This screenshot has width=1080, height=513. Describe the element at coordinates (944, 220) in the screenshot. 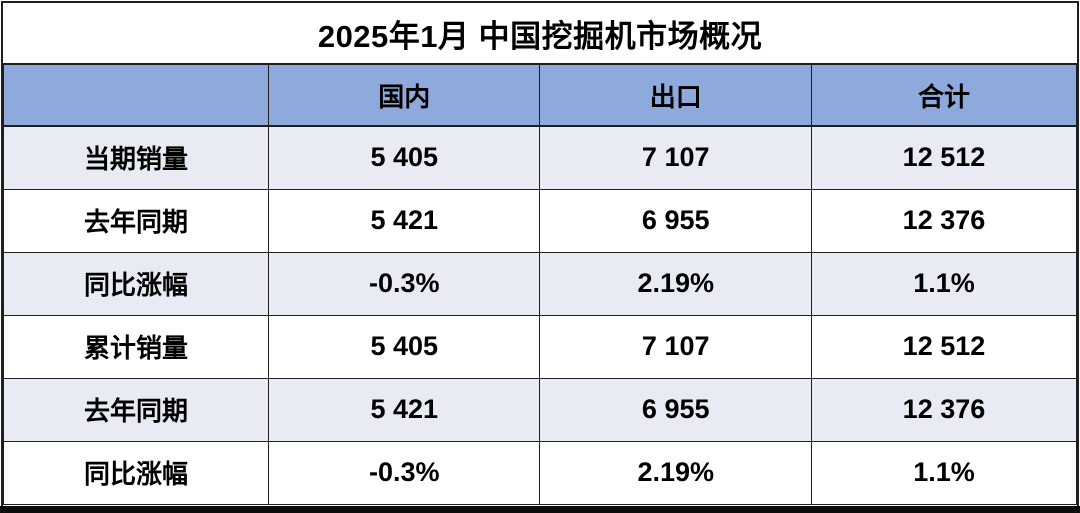

I see `cell-last-year-total: 12 376` at that location.